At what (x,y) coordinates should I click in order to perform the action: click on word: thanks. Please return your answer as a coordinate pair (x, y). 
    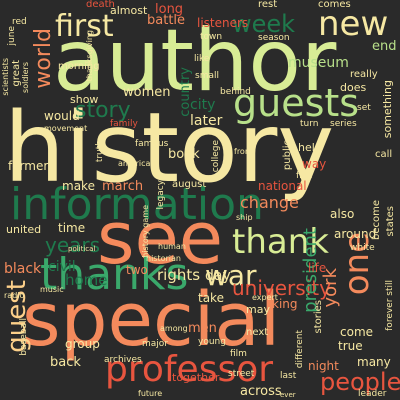
    Looking at the image, I should click on (114, 274).